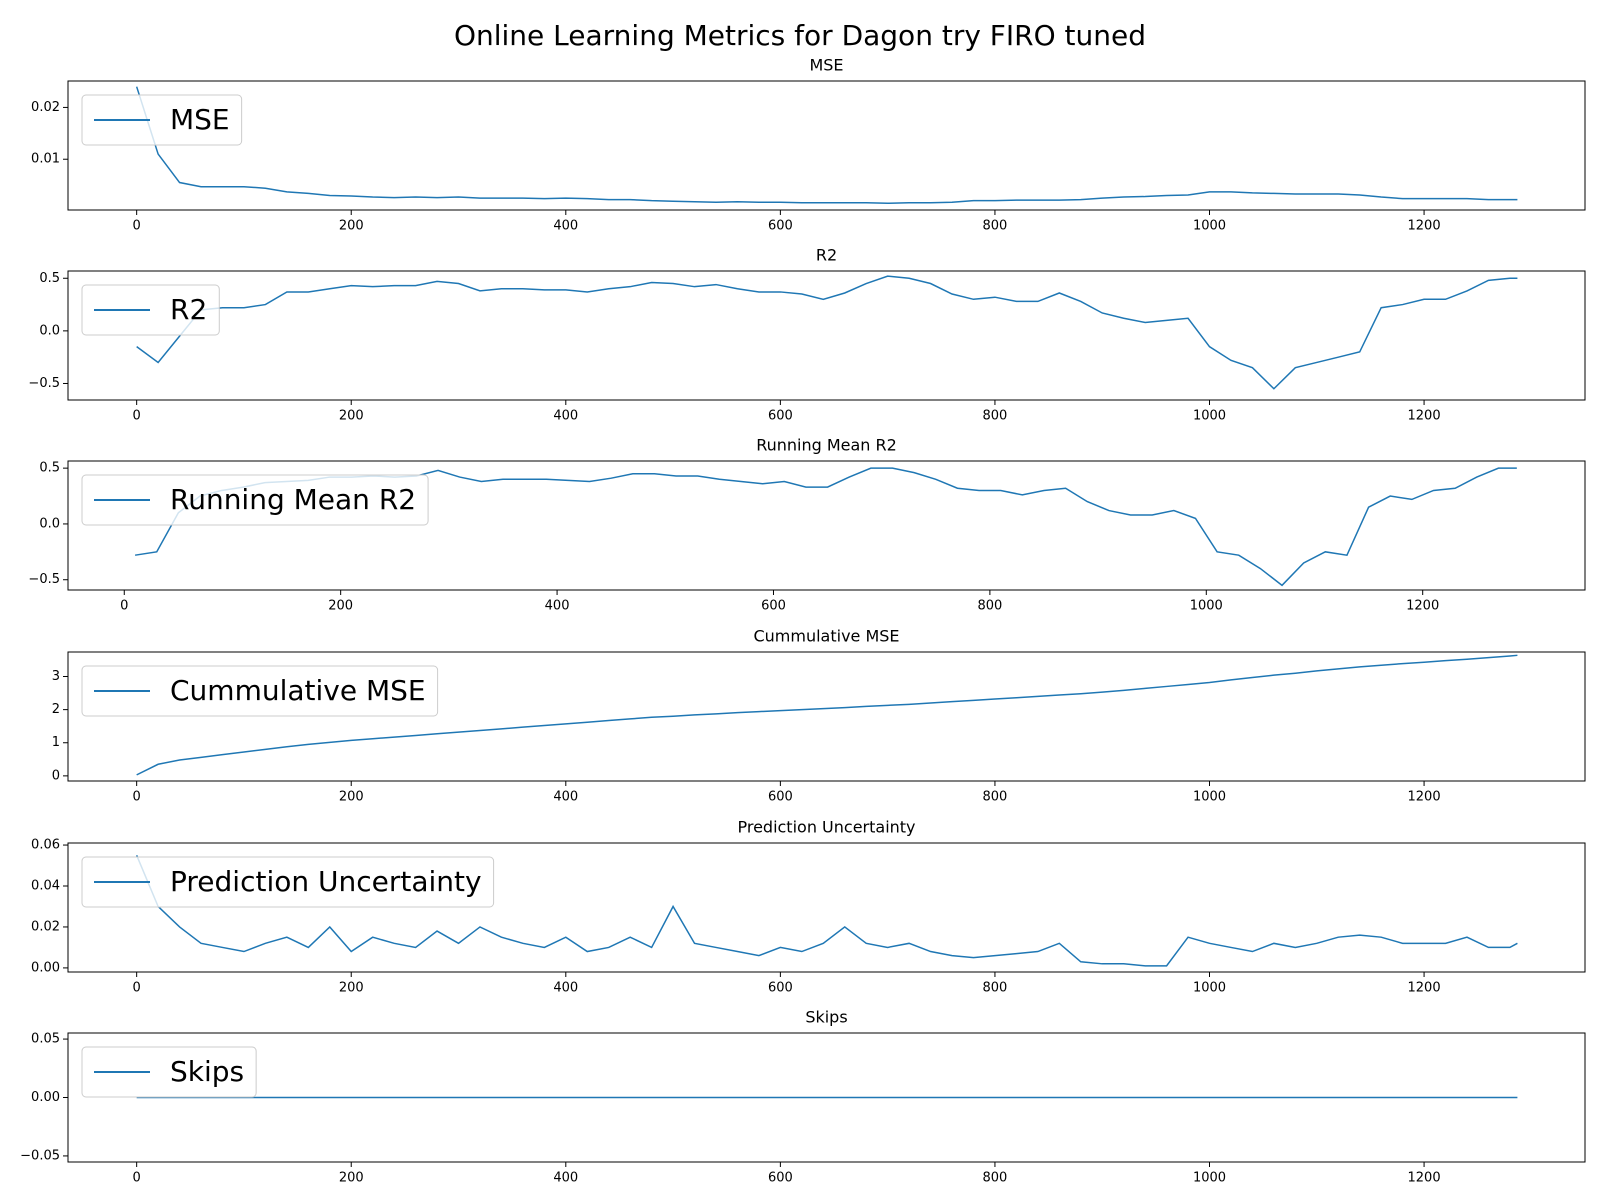  What do you see at coordinates (45, 159) in the screenshot?
I see `y-tick-label: 0.01` at bounding box center [45, 159].